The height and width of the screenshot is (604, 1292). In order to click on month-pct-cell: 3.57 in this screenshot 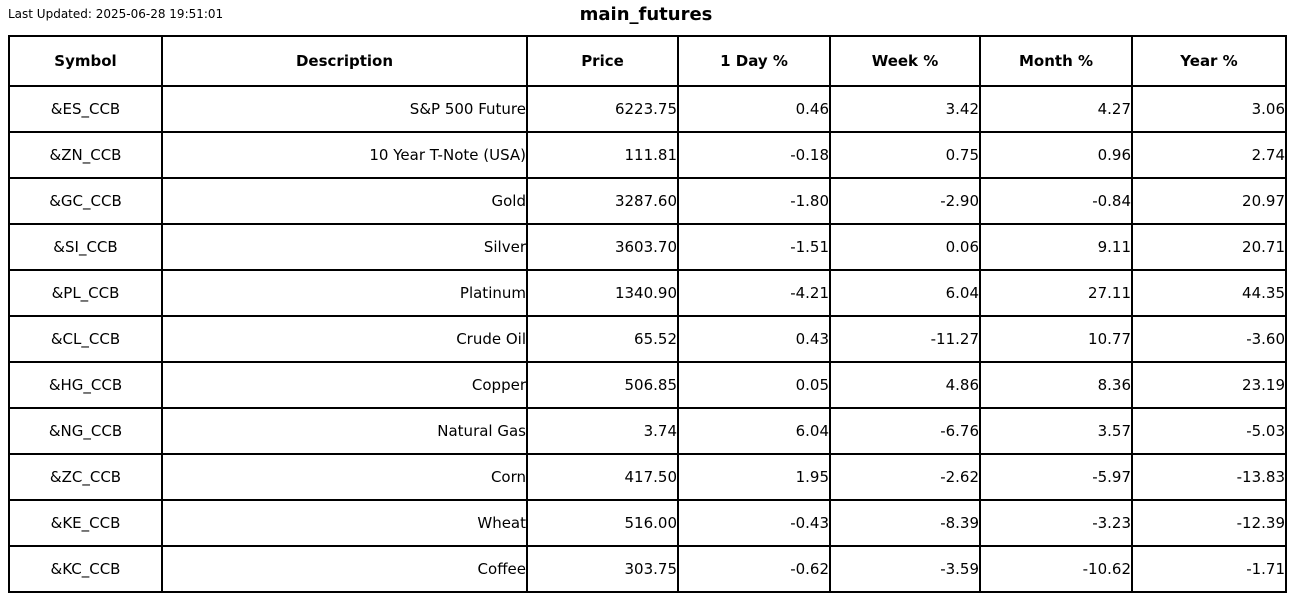, I will do `click(1056, 431)`.